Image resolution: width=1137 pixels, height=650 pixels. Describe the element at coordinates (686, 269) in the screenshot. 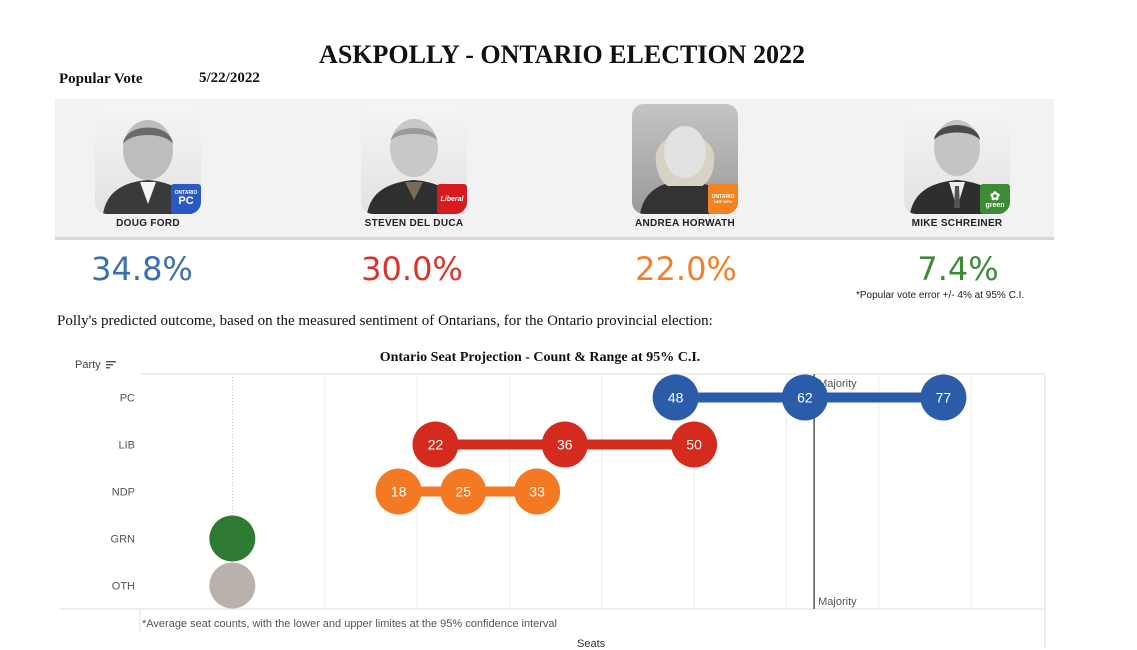

I see `vote-share-ndp: 22.0%` at that location.